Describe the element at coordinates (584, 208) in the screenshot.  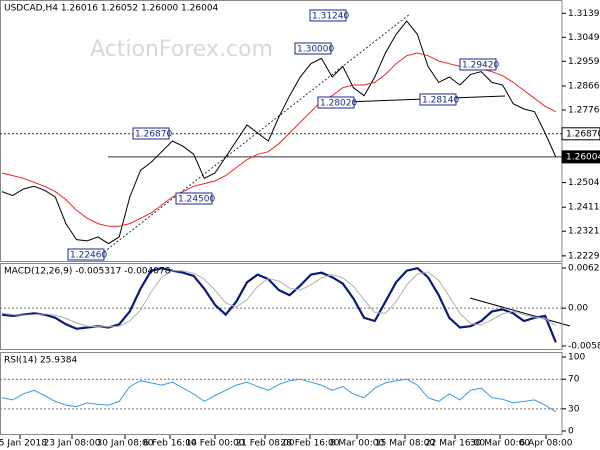
I see `y-tick-label: 1.24115` at that location.